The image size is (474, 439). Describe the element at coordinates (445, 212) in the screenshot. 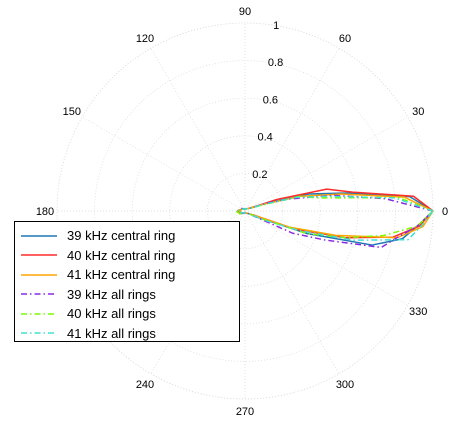

I see `angle-tick-label: 0` at that location.